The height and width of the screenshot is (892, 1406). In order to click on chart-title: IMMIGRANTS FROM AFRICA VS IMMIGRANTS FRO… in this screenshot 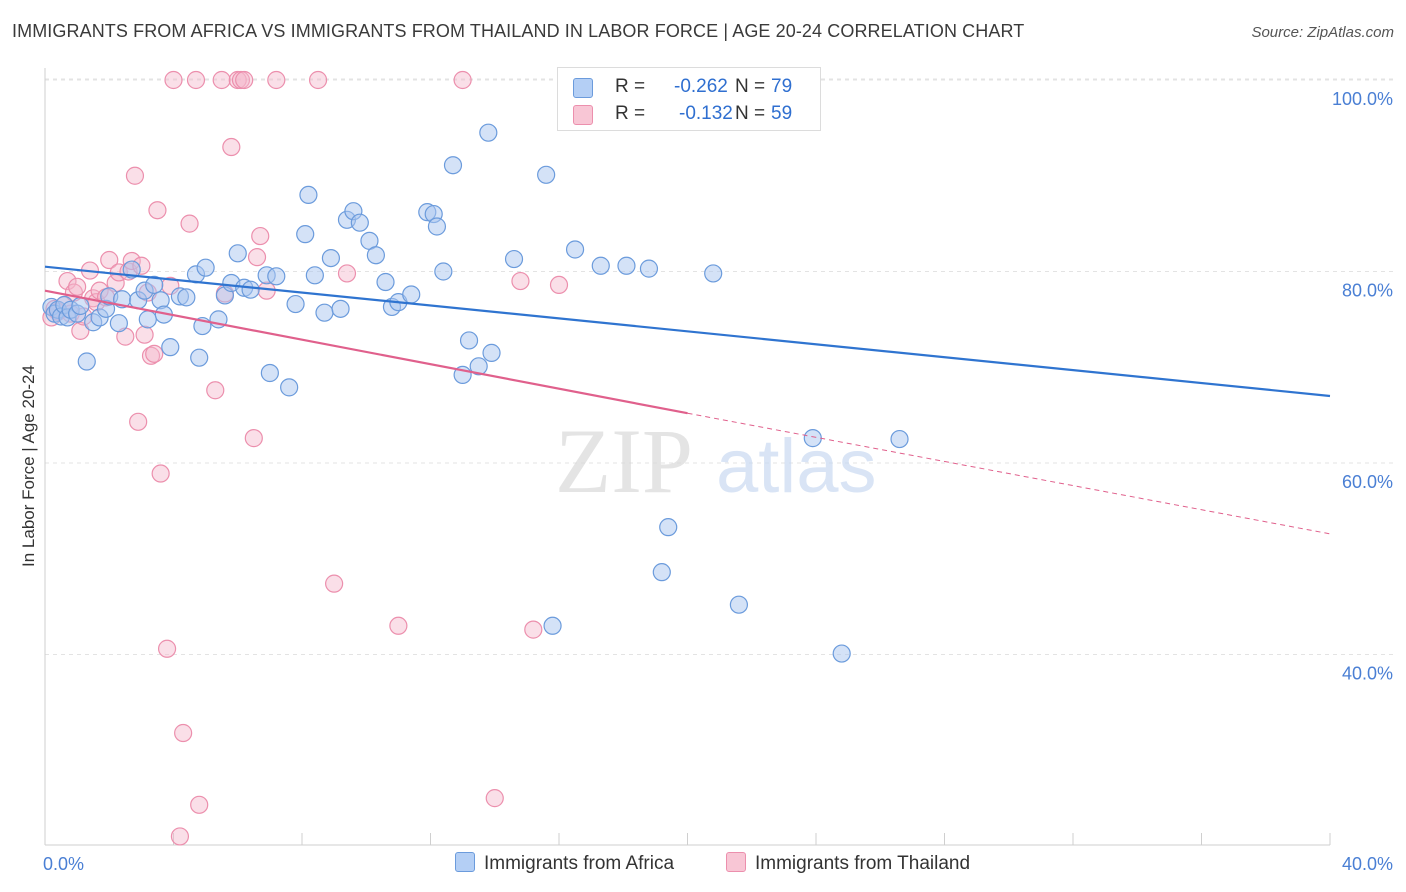, I will do `click(518, 31)`.